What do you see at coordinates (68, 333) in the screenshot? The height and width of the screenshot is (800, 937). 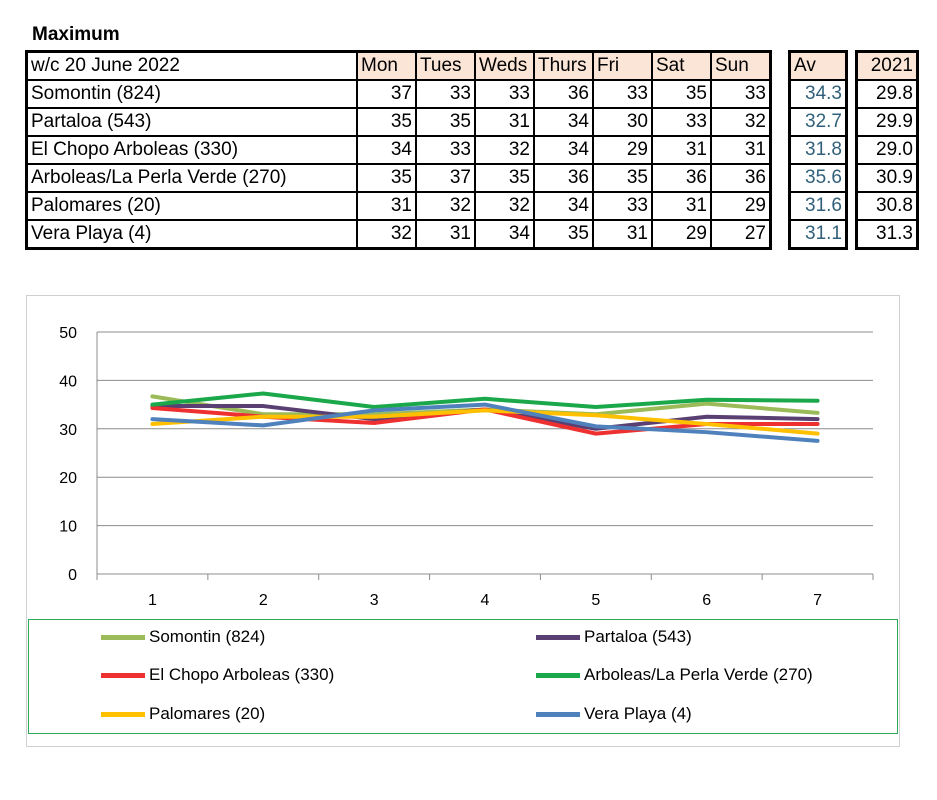 I see `y-tick-label: 50` at bounding box center [68, 333].